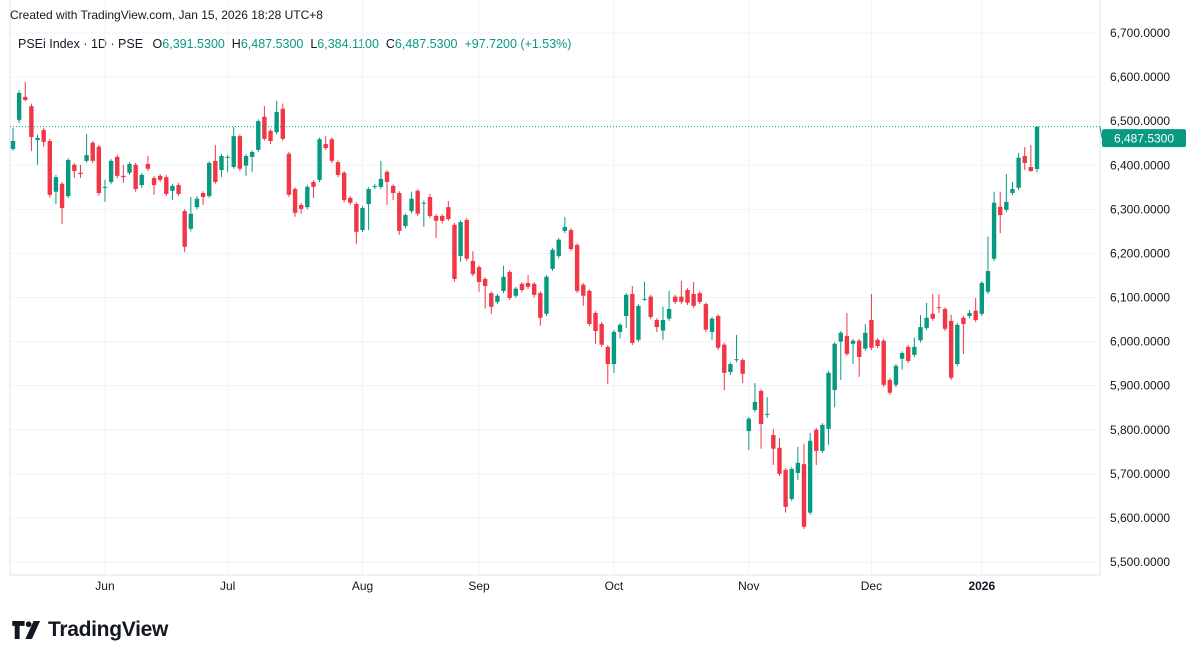 This screenshot has height=661, width=1200. What do you see at coordinates (1144, 138) in the screenshot?
I see `last-price-badge` at bounding box center [1144, 138].